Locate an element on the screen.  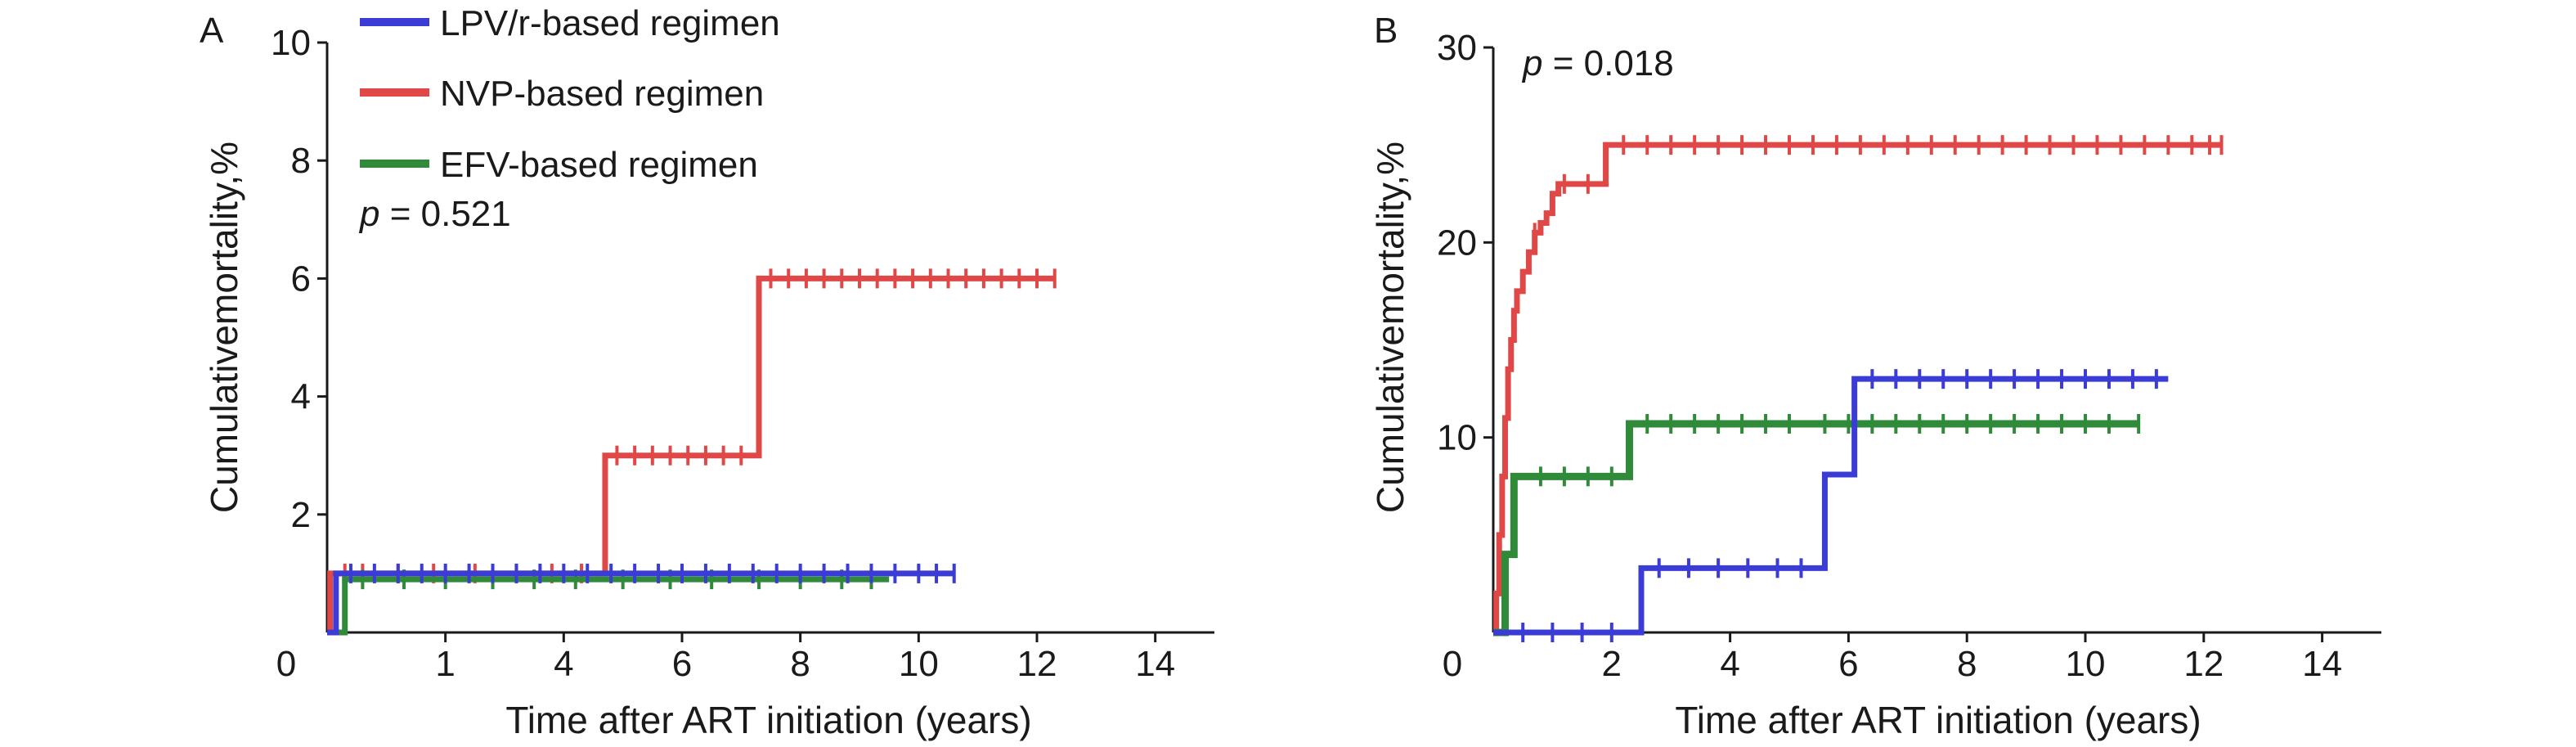
panel-b-x-tick-label: 14 is located at coordinates (2322, 664).